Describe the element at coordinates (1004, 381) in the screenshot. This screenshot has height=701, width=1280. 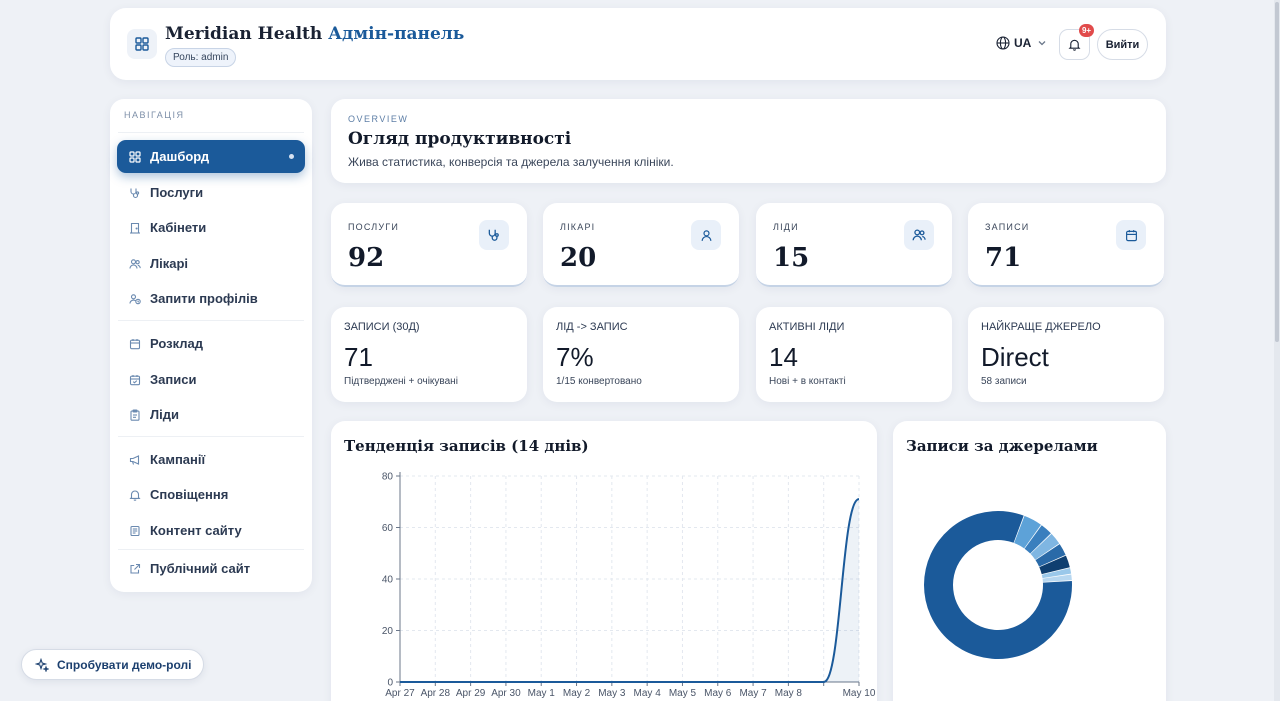
I see `stat-subtext: 58 записи` at that location.